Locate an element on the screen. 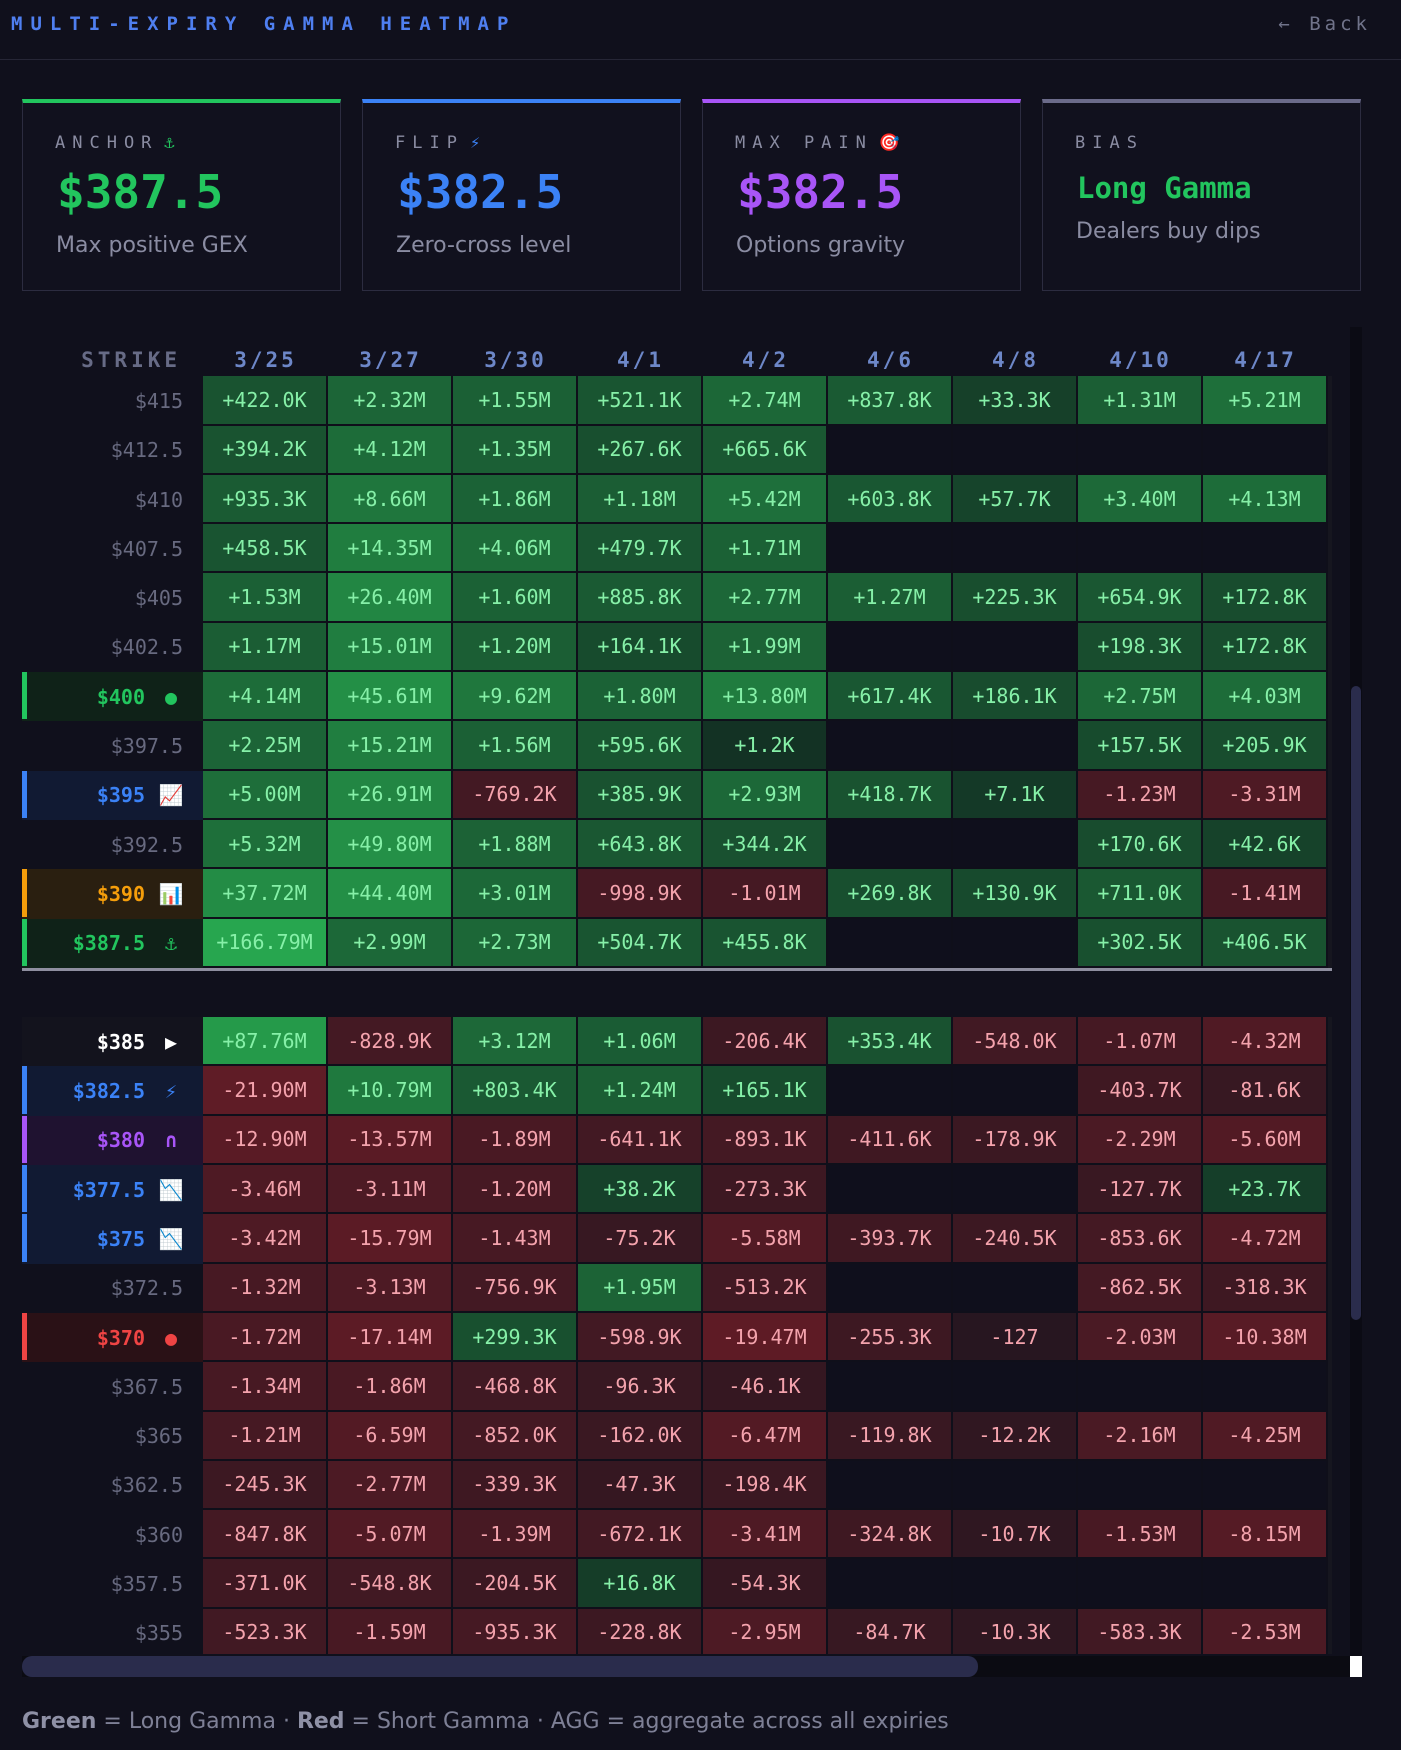  gamma-cell: -935.3K is located at coordinates (515, 1631).